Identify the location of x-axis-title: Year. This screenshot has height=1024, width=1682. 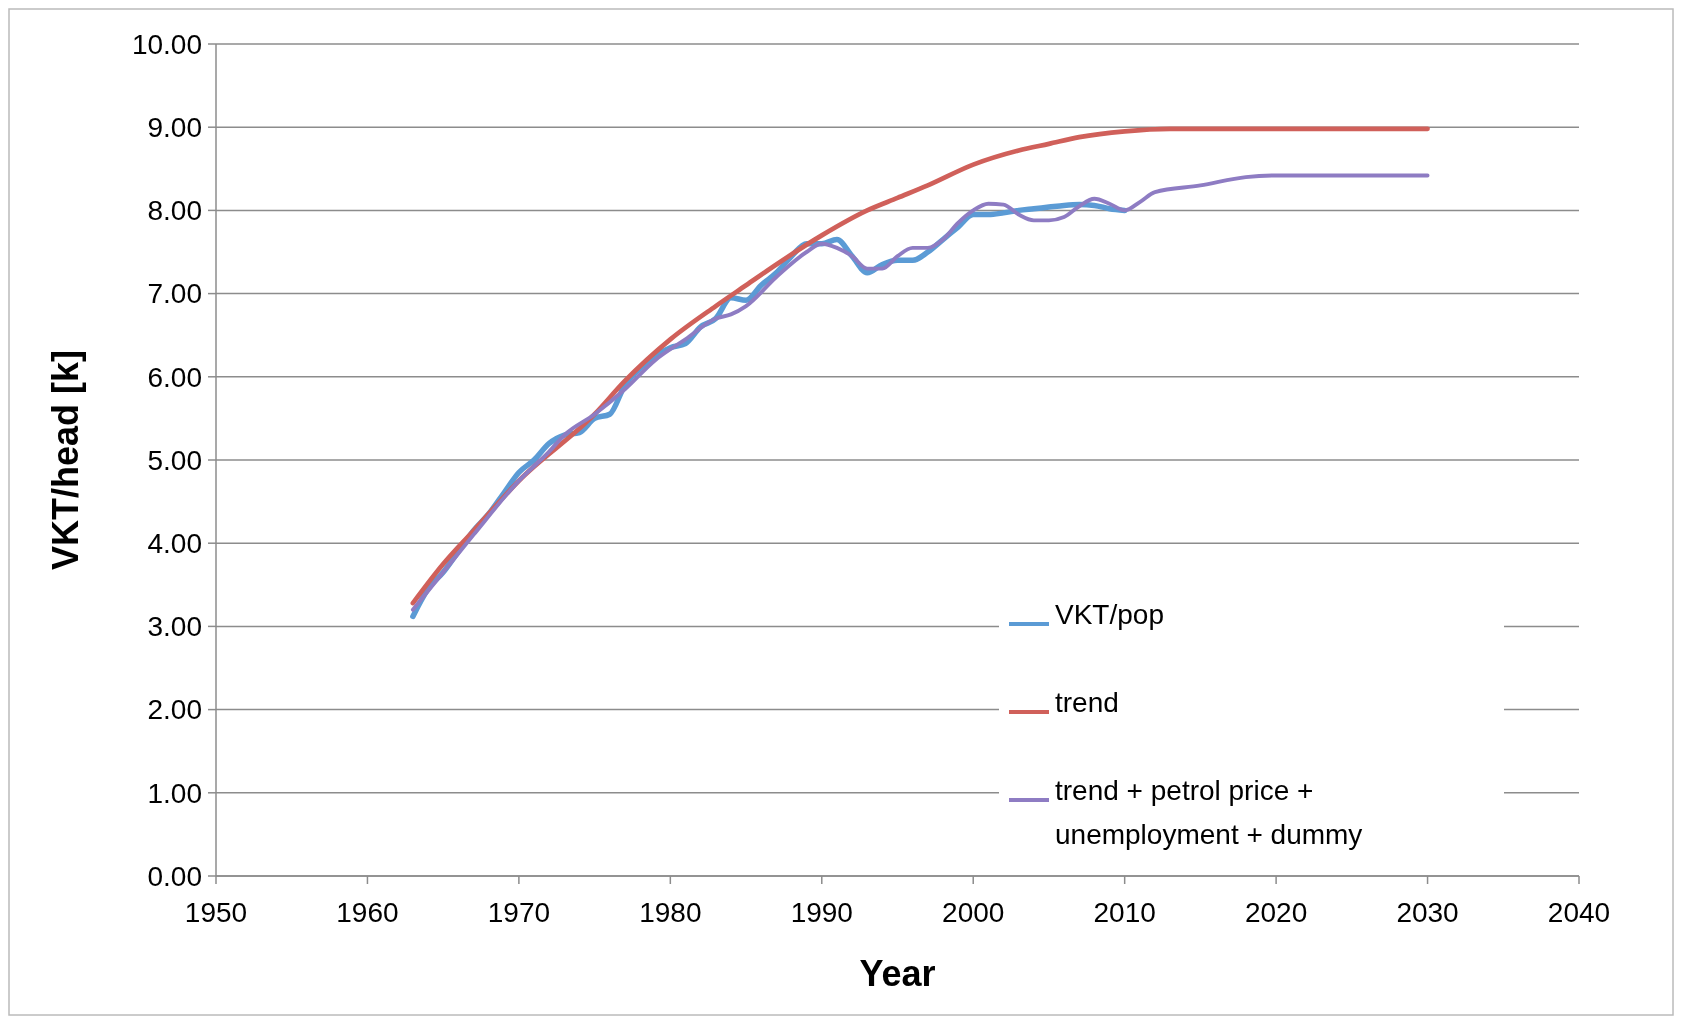
(897, 973).